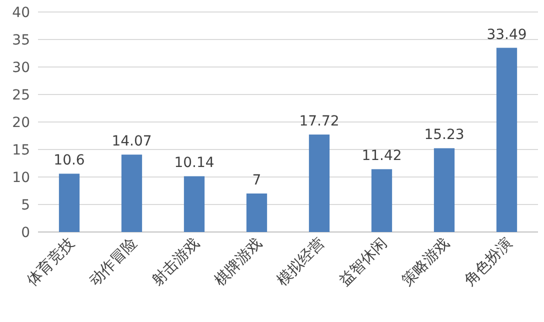 The image size is (544, 322). Describe the element at coordinates (21, 40) in the screenshot. I see `ytick: 35` at that location.